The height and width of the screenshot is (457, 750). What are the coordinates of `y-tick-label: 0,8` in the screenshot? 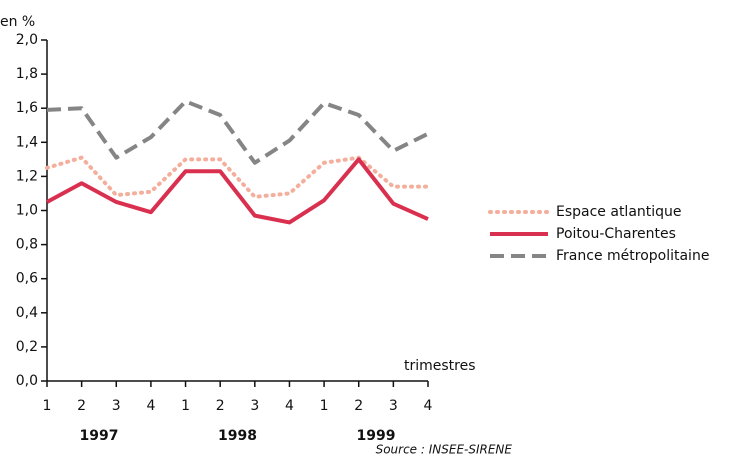 It's located at (27, 245).